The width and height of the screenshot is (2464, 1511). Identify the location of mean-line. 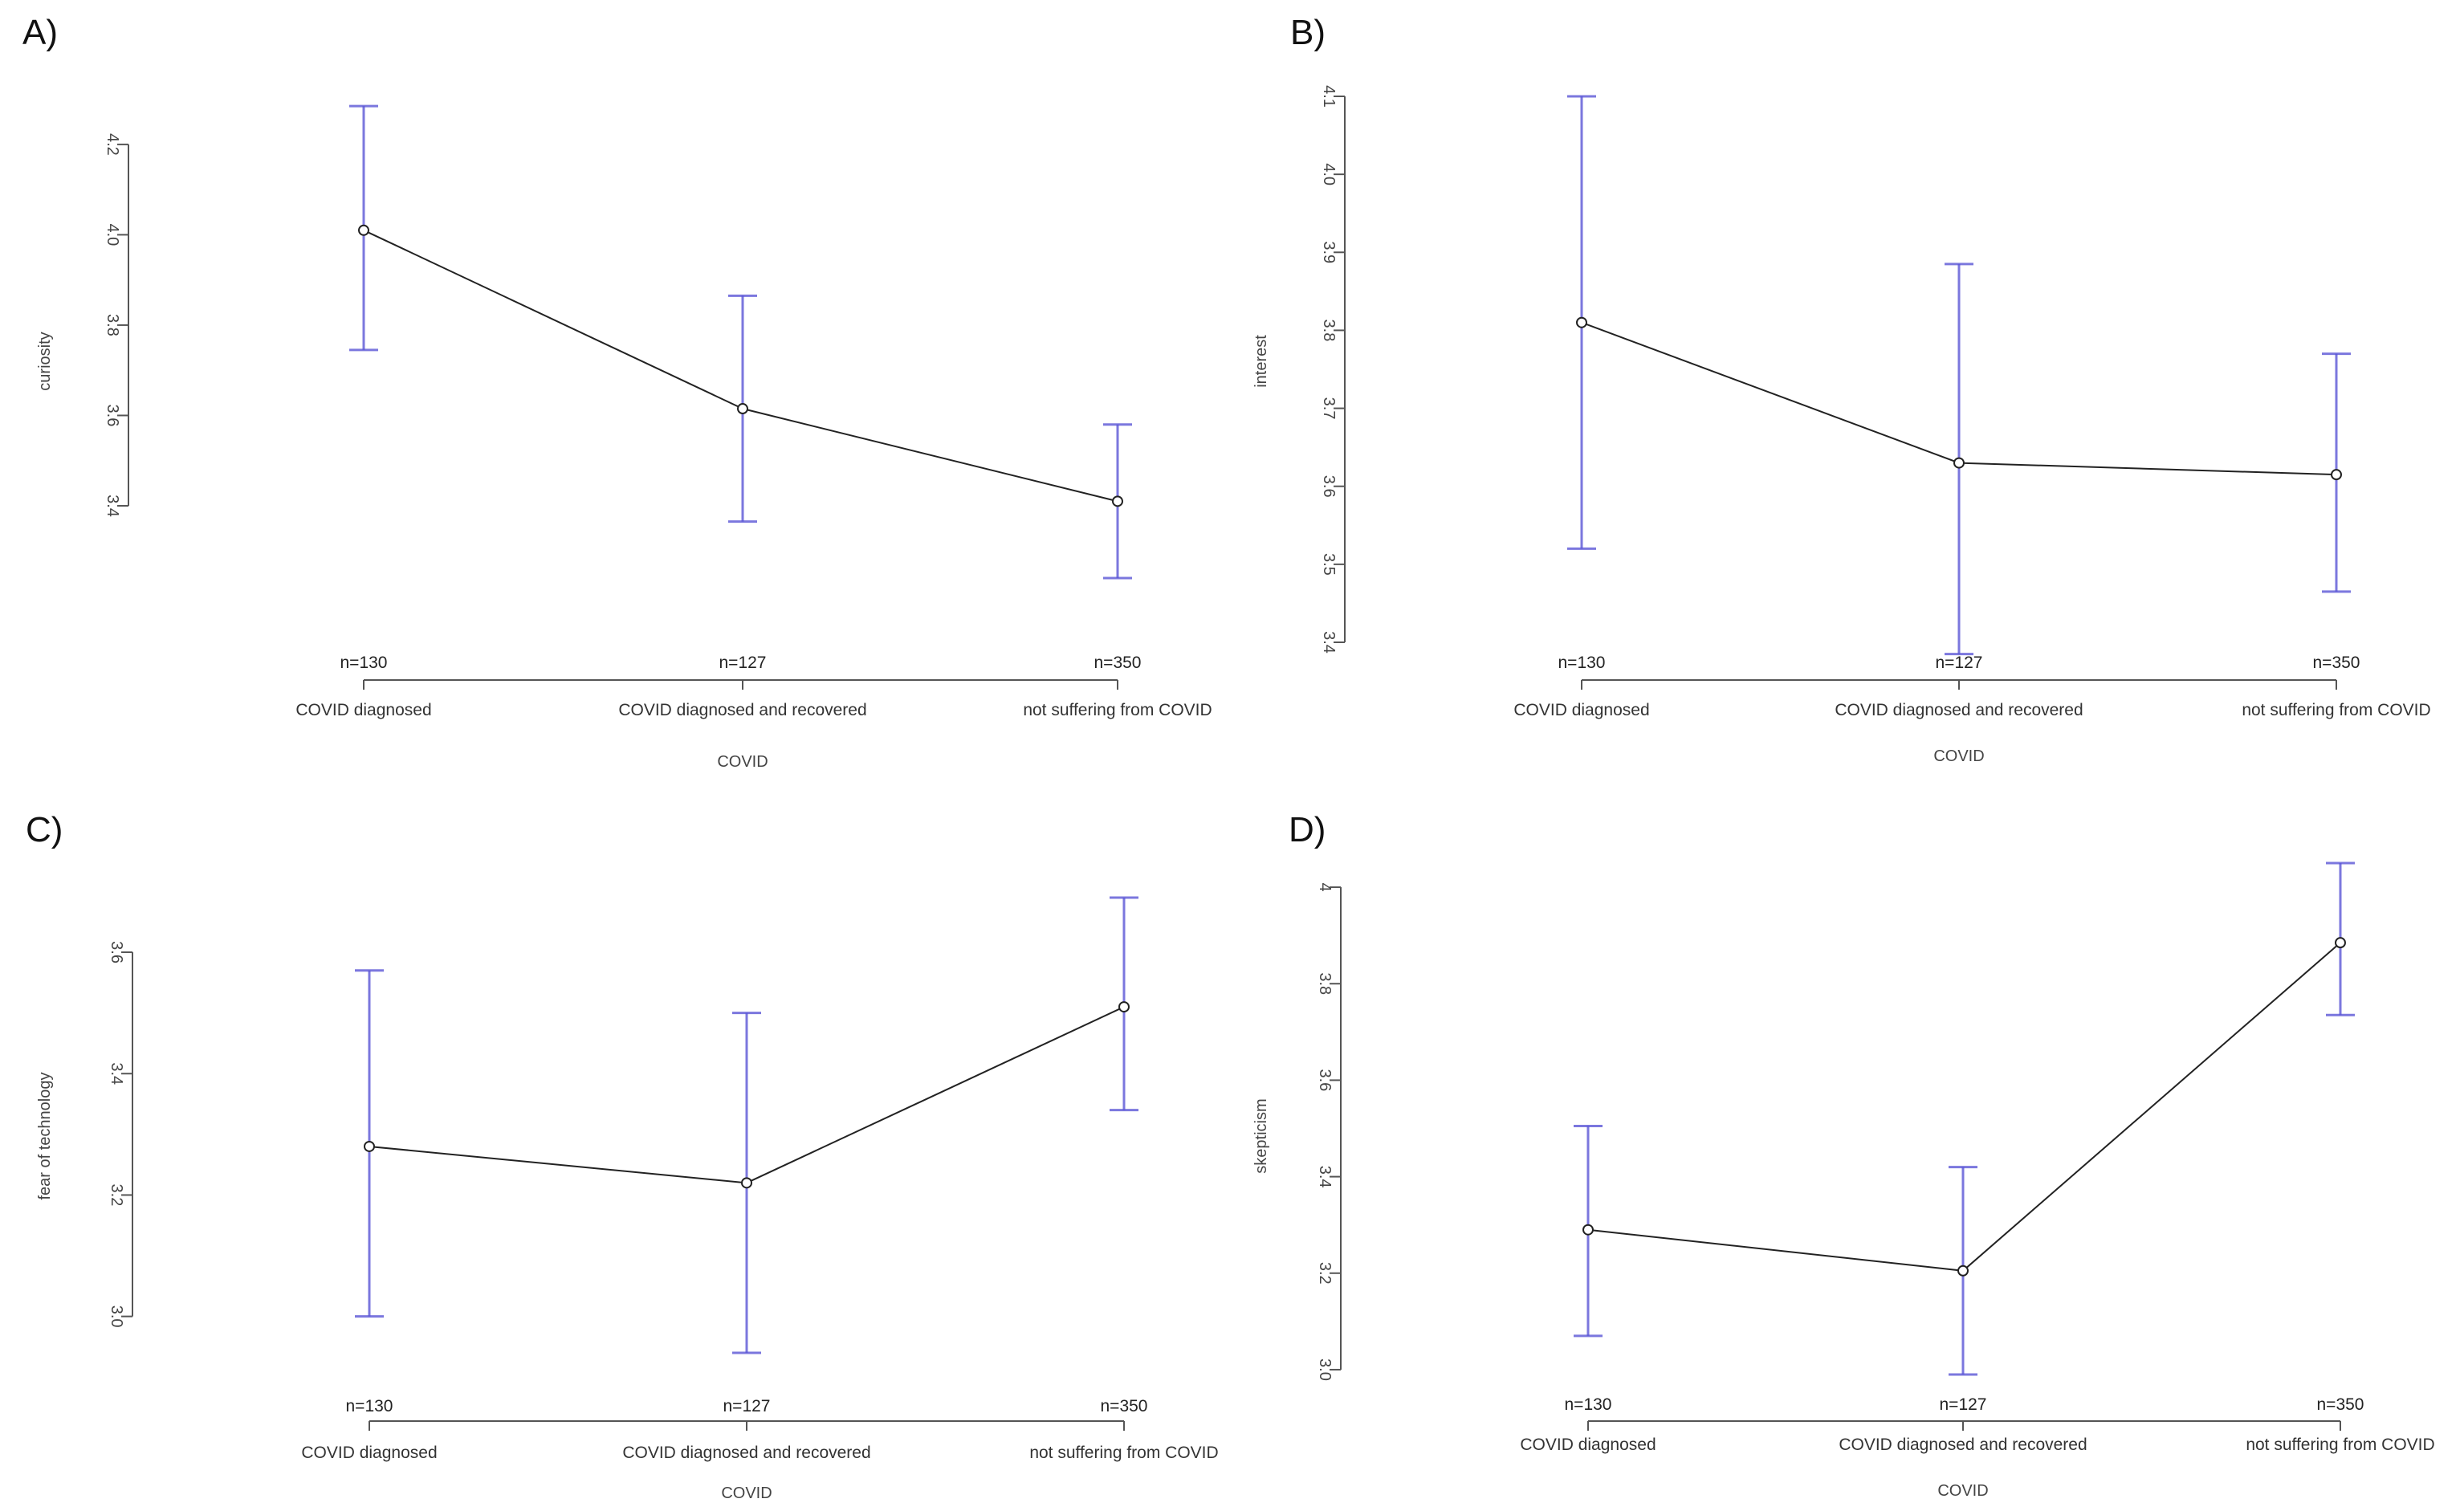
(740, 366).